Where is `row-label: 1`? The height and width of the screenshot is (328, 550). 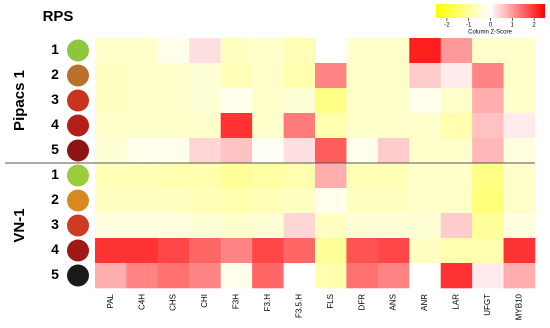
row-label: 1 is located at coordinates (55, 49).